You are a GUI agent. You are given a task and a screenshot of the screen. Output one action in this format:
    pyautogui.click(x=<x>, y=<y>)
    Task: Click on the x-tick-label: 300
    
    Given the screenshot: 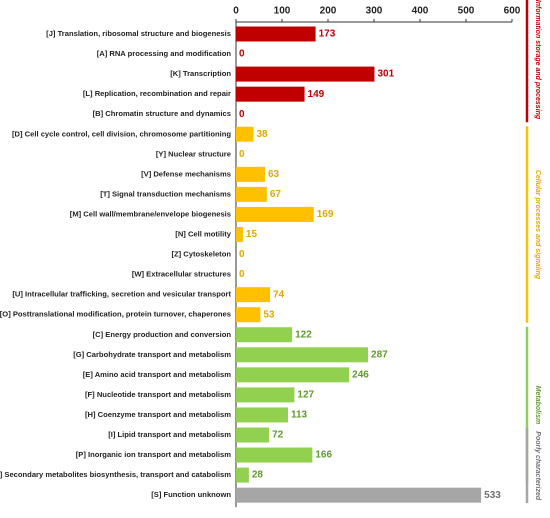 What is the action you would take?
    pyautogui.click(x=374, y=11)
    